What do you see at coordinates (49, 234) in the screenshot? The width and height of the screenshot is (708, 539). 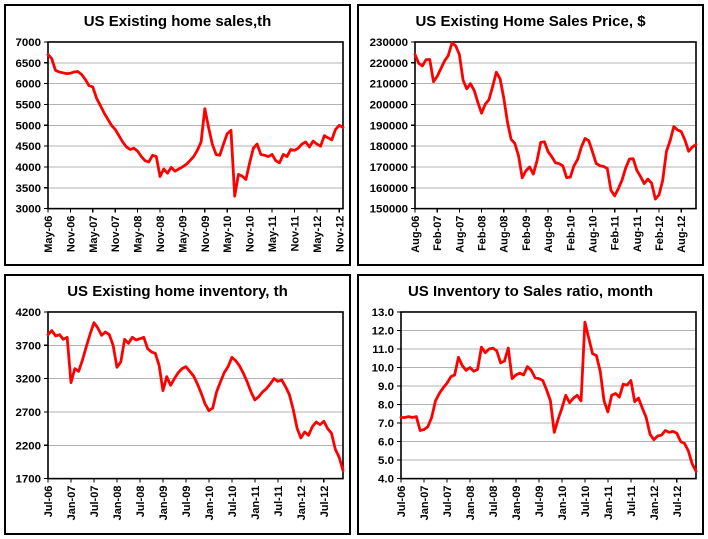 I see `svg-text: May-06` at bounding box center [49, 234].